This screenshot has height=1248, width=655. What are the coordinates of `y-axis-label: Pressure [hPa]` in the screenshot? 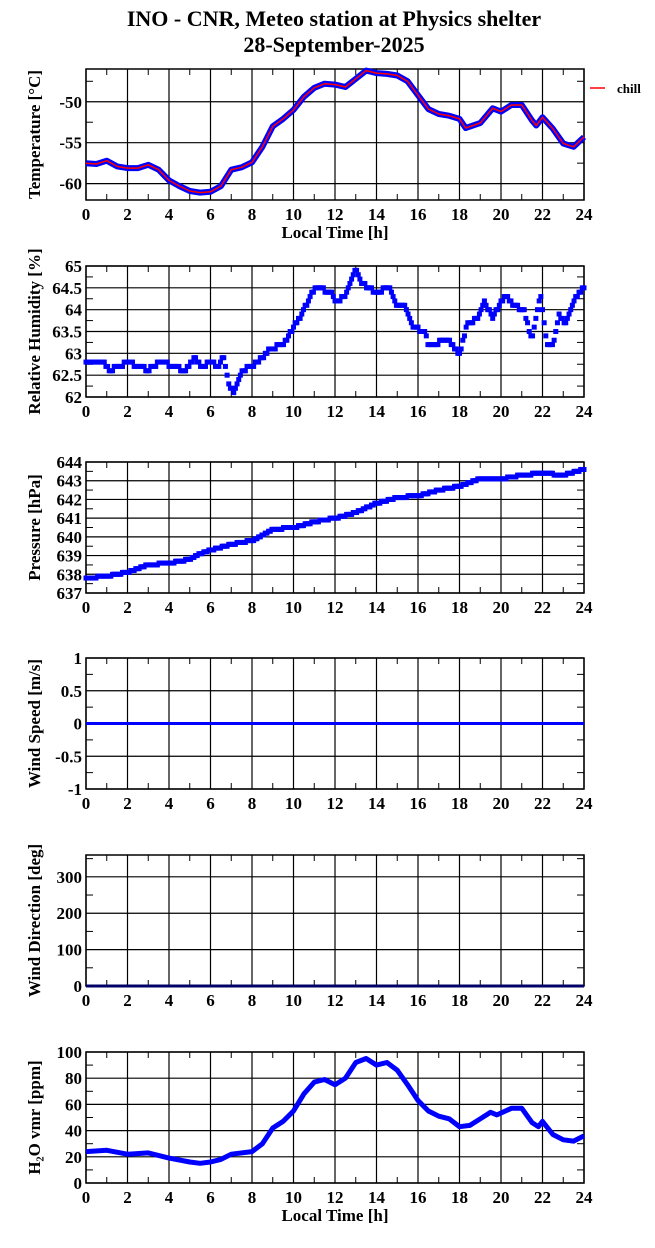 It's located at (34, 527).